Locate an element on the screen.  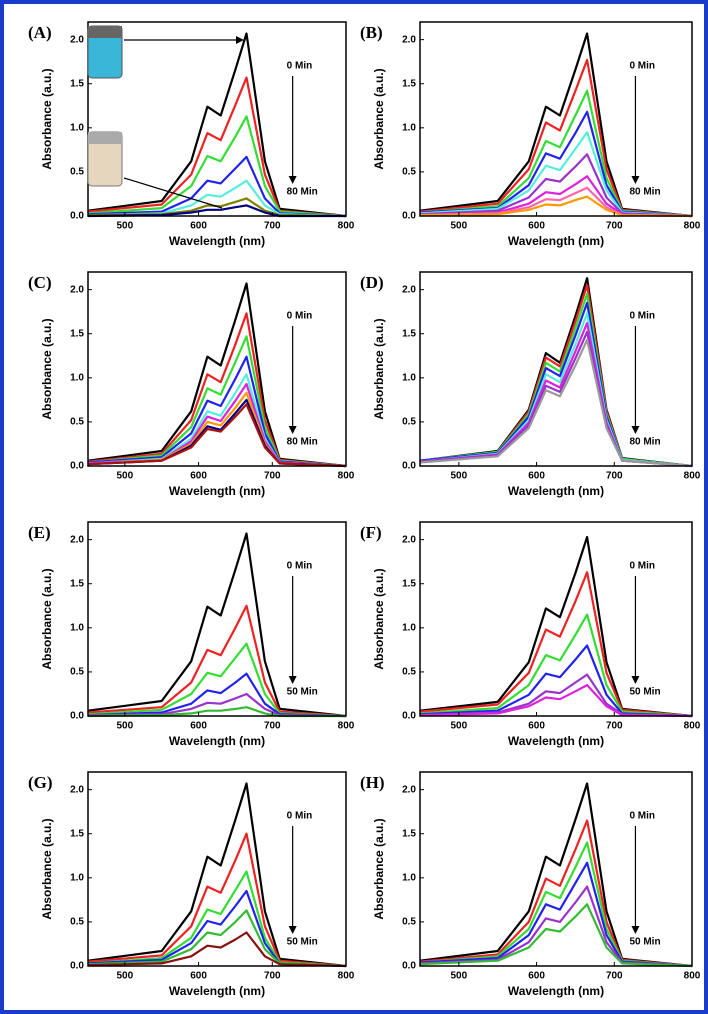
panel-label: (G) is located at coordinates (40, 782).